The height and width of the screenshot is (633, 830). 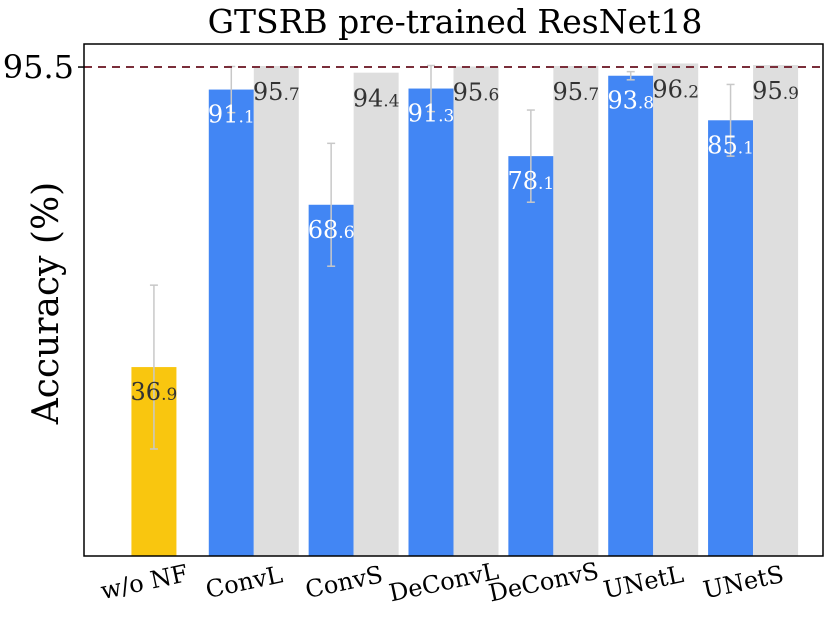 I want to click on data-label-primary-0: 36.9, so click(x=154, y=392).